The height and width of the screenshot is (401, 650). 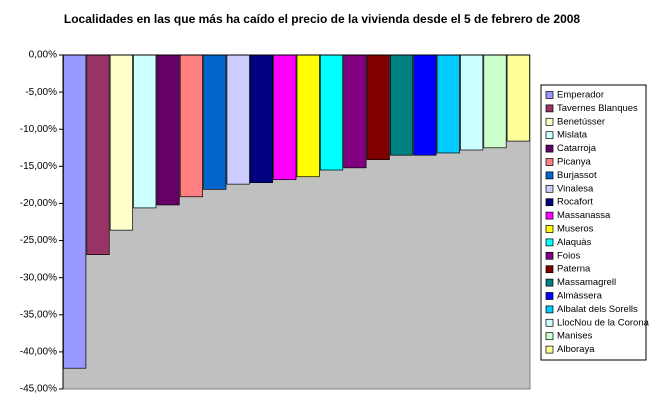 What do you see at coordinates (584, 215) in the screenshot?
I see `legend-label: Massanassa` at bounding box center [584, 215].